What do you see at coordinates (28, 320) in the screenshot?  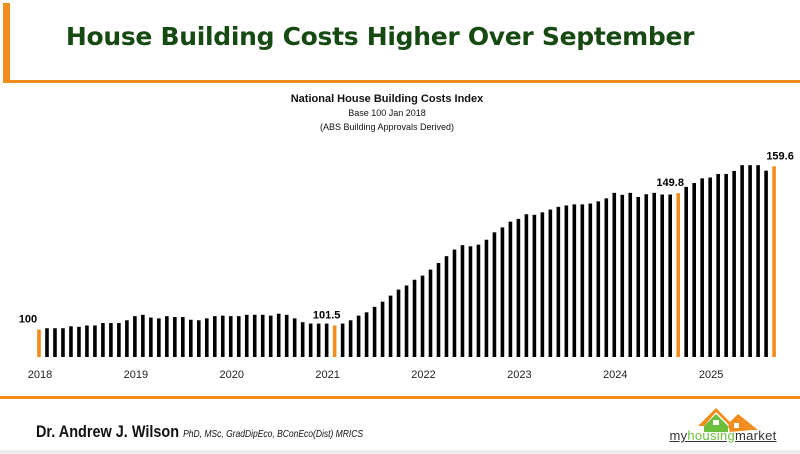 I see `data-label: 100` at bounding box center [28, 320].